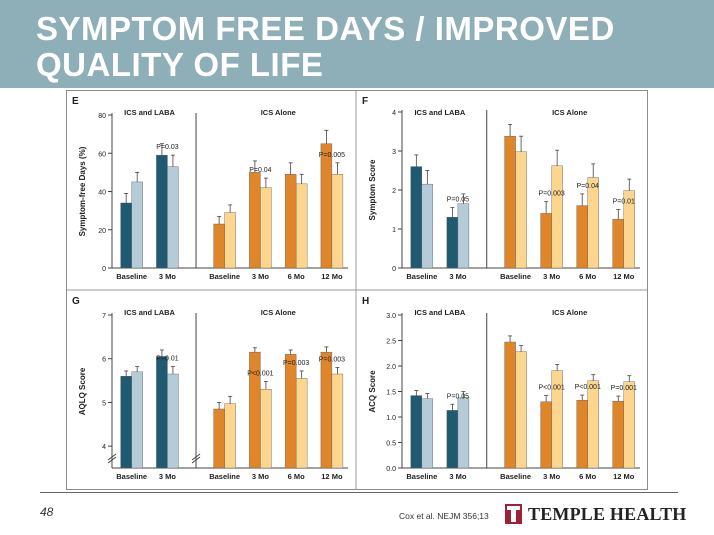 This screenshot has width=714, height=535. Describe the element at coordinates (104, 316) in the screenshot. I see `panel-g-y-tick-label: 7` at that location.